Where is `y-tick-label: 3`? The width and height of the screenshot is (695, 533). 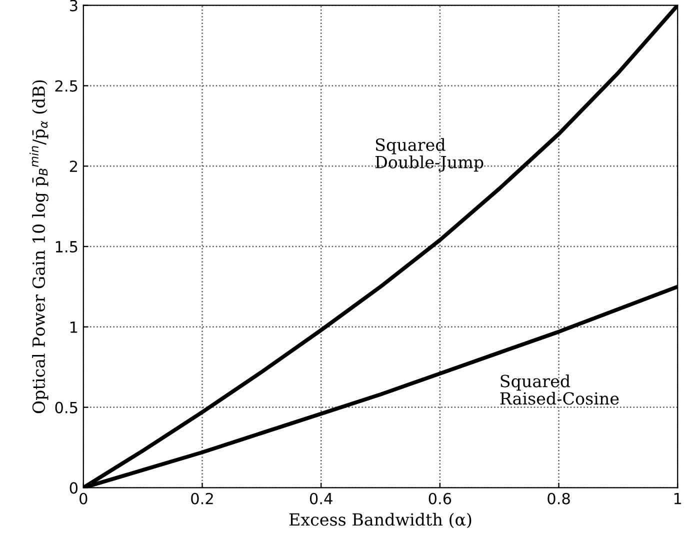 y-tick-label: 3 is located at coordinates (74, 6).